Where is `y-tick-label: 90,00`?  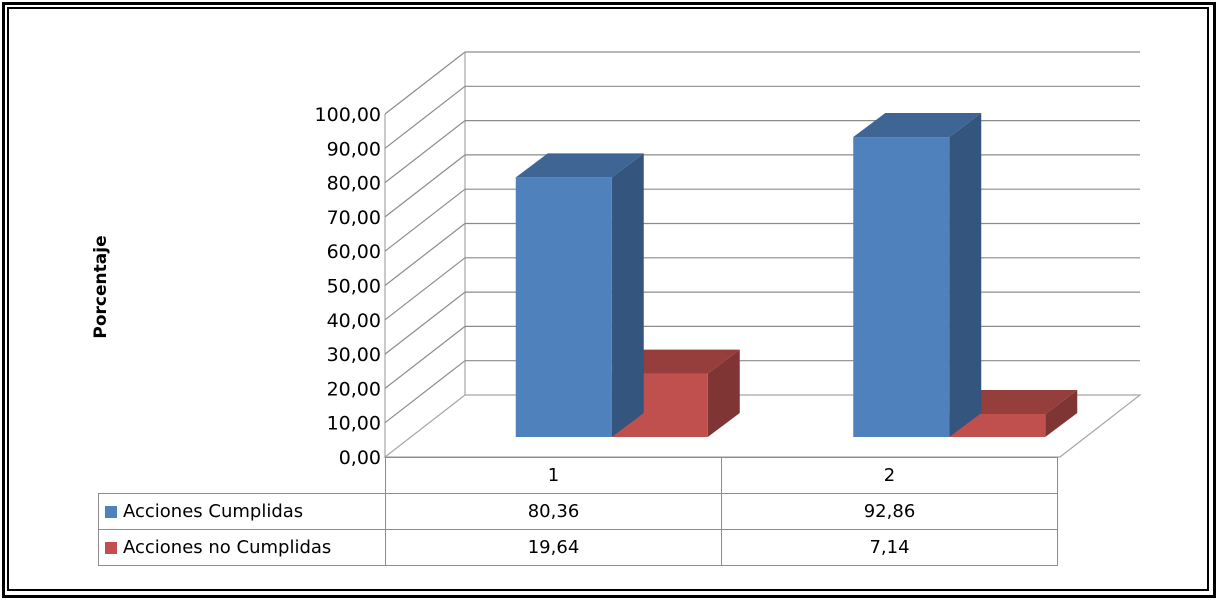
y-tick-label: 90,00 is located at coordinates (354, 149).